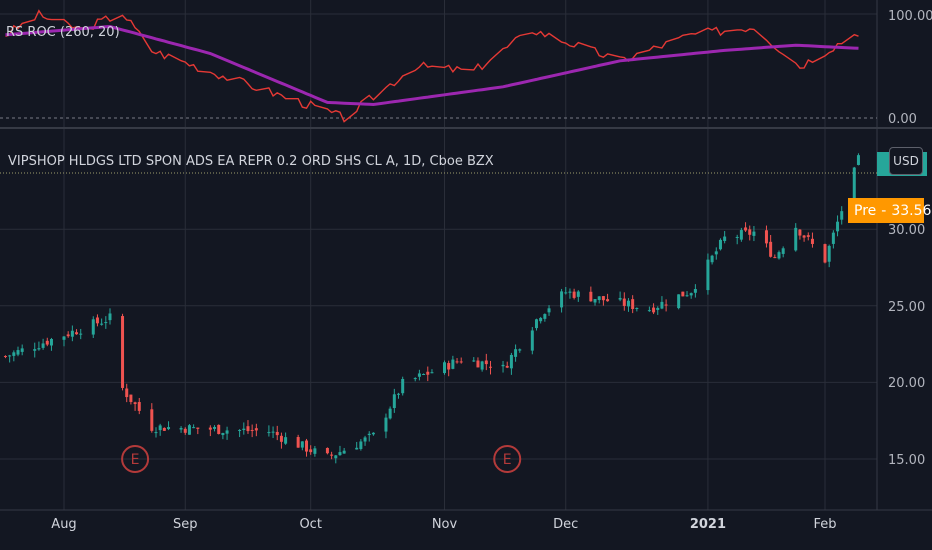  I want to click on year-tick-label: 2021, so click(708, 524).